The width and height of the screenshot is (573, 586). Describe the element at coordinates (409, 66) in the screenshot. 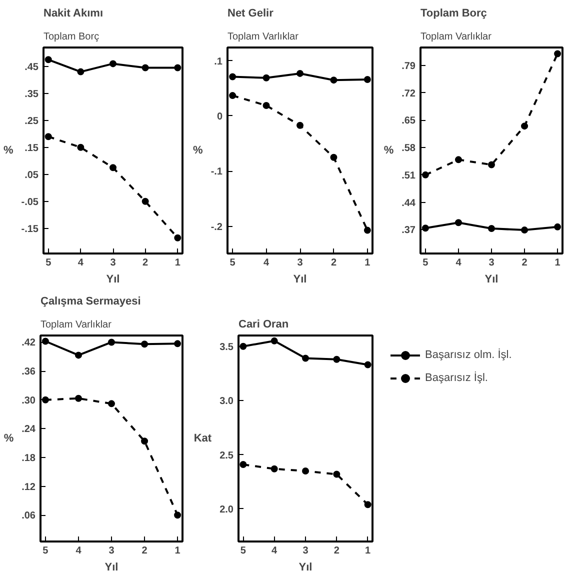

I see `y-tick-label: .79` at that location.